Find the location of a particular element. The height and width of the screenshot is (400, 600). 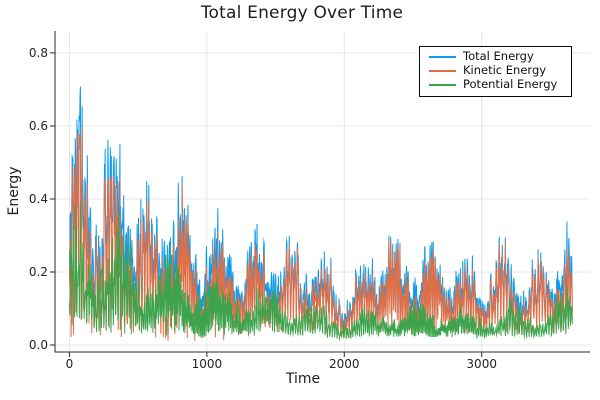

legend-label: Kinetic Energy is located at coordinates (505, 70).